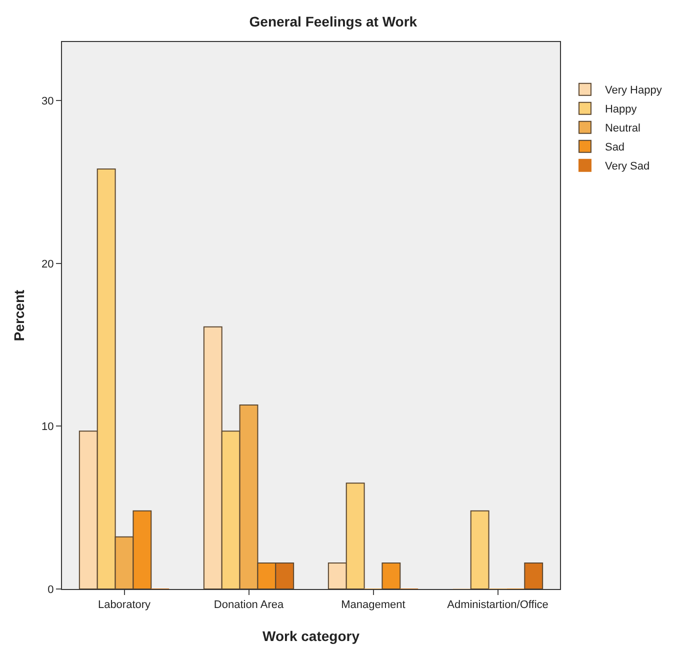 The height and width of the screenshot is (664, 680). I want to click on y-tick-label: 30, so click(48, 101).